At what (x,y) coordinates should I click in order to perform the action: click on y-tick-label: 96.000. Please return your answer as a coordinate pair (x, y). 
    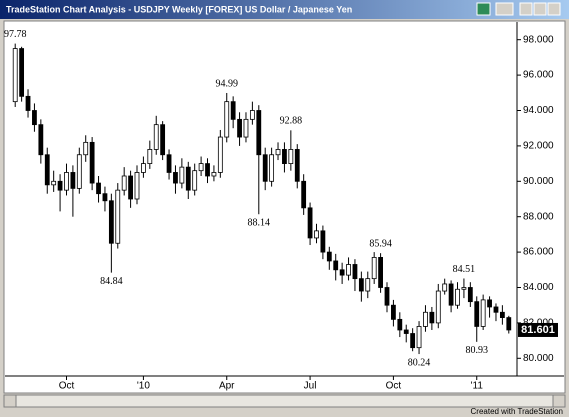
    Looking at the image, I should click on (538, 75).